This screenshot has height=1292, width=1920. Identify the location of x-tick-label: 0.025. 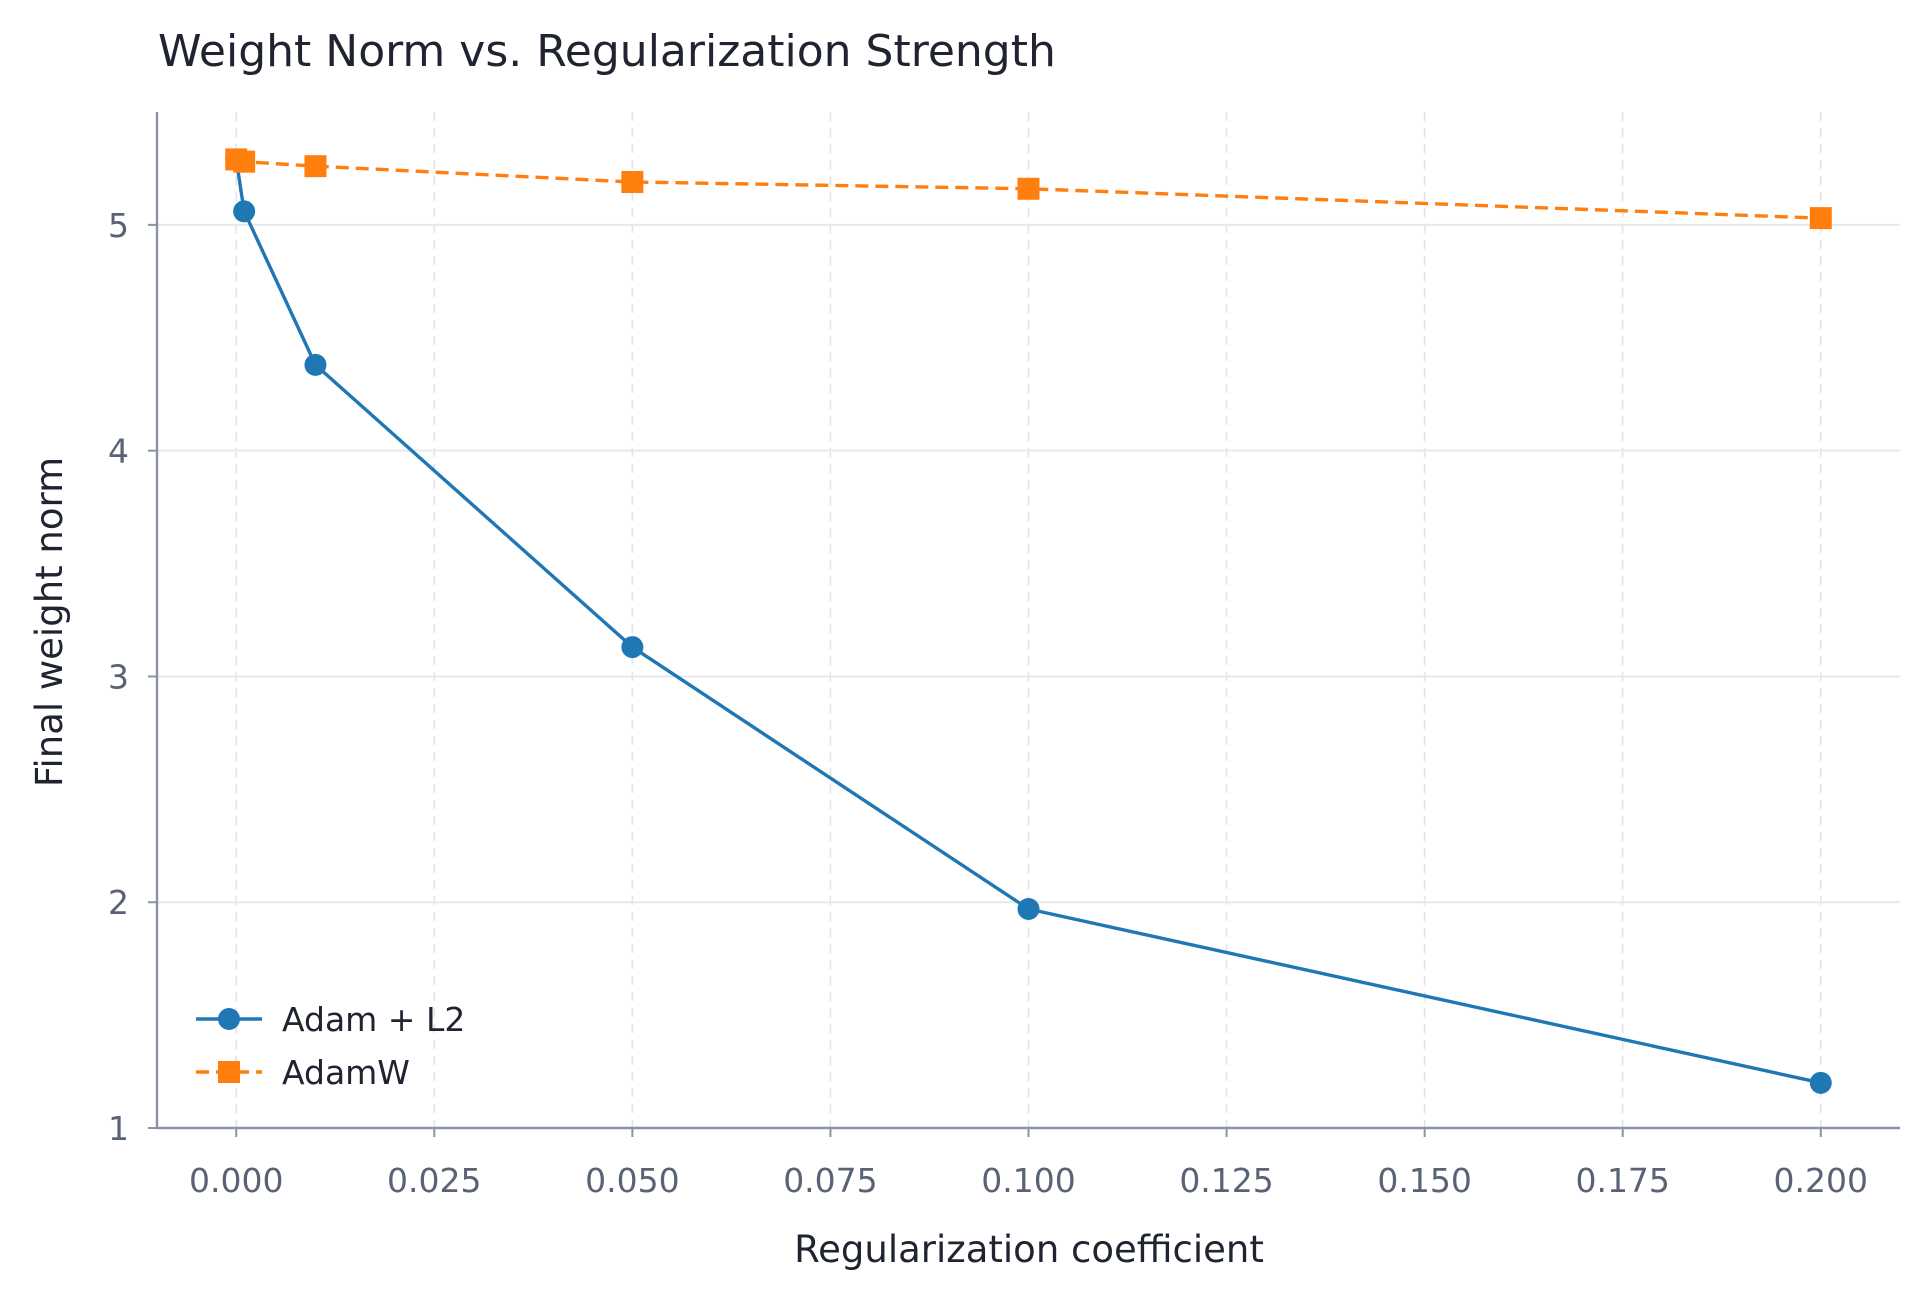
(434, 1180).